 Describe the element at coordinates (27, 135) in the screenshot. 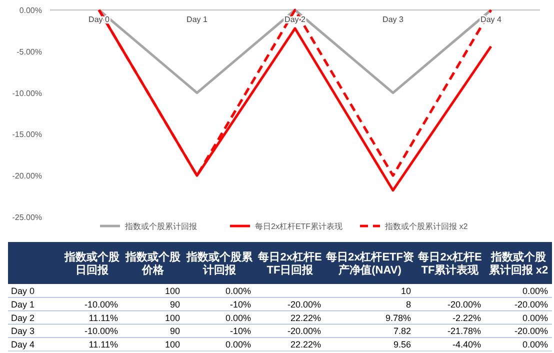

I see `y-tick-label: -15.00%` at that location.